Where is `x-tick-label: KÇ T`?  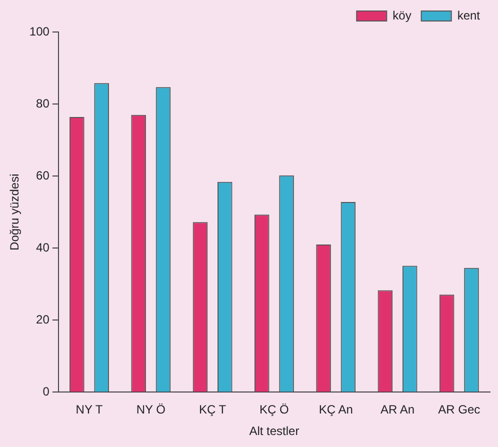
x-tick-label: KÇ T is located at coordinates (212, 409).